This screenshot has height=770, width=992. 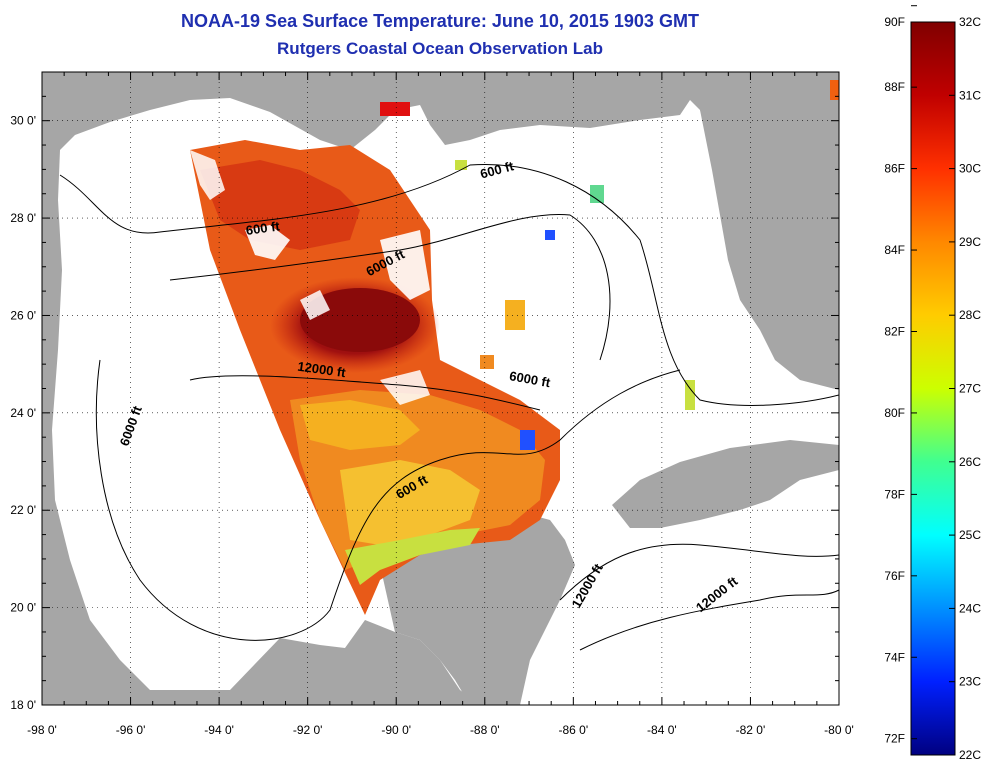 I want to click on colorbar-label-c: 31C, so click(x=970, y=95).